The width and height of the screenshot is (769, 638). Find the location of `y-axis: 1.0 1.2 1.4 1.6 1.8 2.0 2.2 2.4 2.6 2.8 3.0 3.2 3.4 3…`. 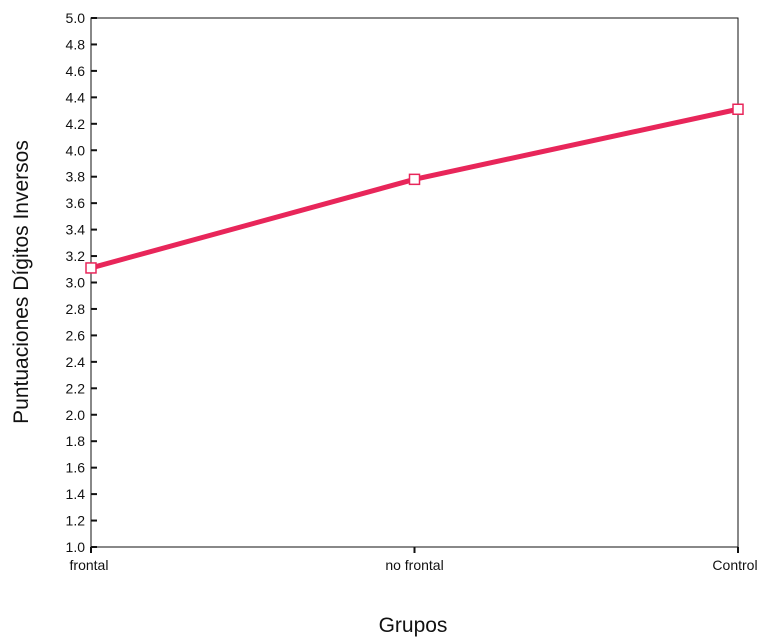

y-axis: 1.0 1.2 1.4 1.6 1.8 2.0 2.2 2.4 2.6 2.8 3.0 3.2 3.4 3… is located at coordinates (81, 282).